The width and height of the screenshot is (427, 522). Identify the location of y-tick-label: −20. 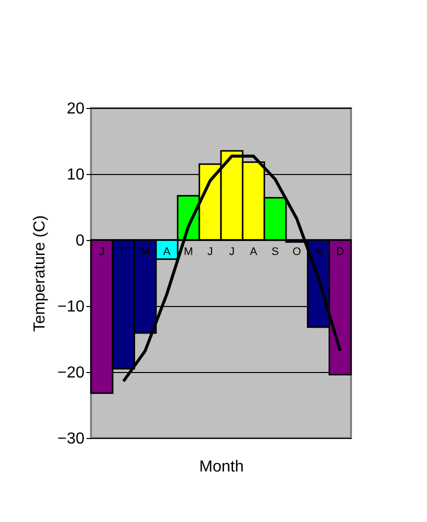
(71, 373).